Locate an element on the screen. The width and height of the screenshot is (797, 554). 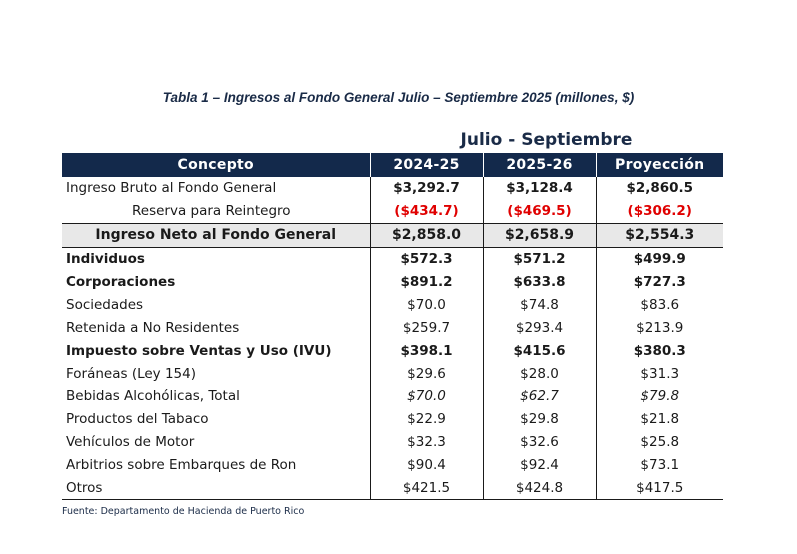
cell-2024-25: $90.4 is located at coordinates (426, 465).